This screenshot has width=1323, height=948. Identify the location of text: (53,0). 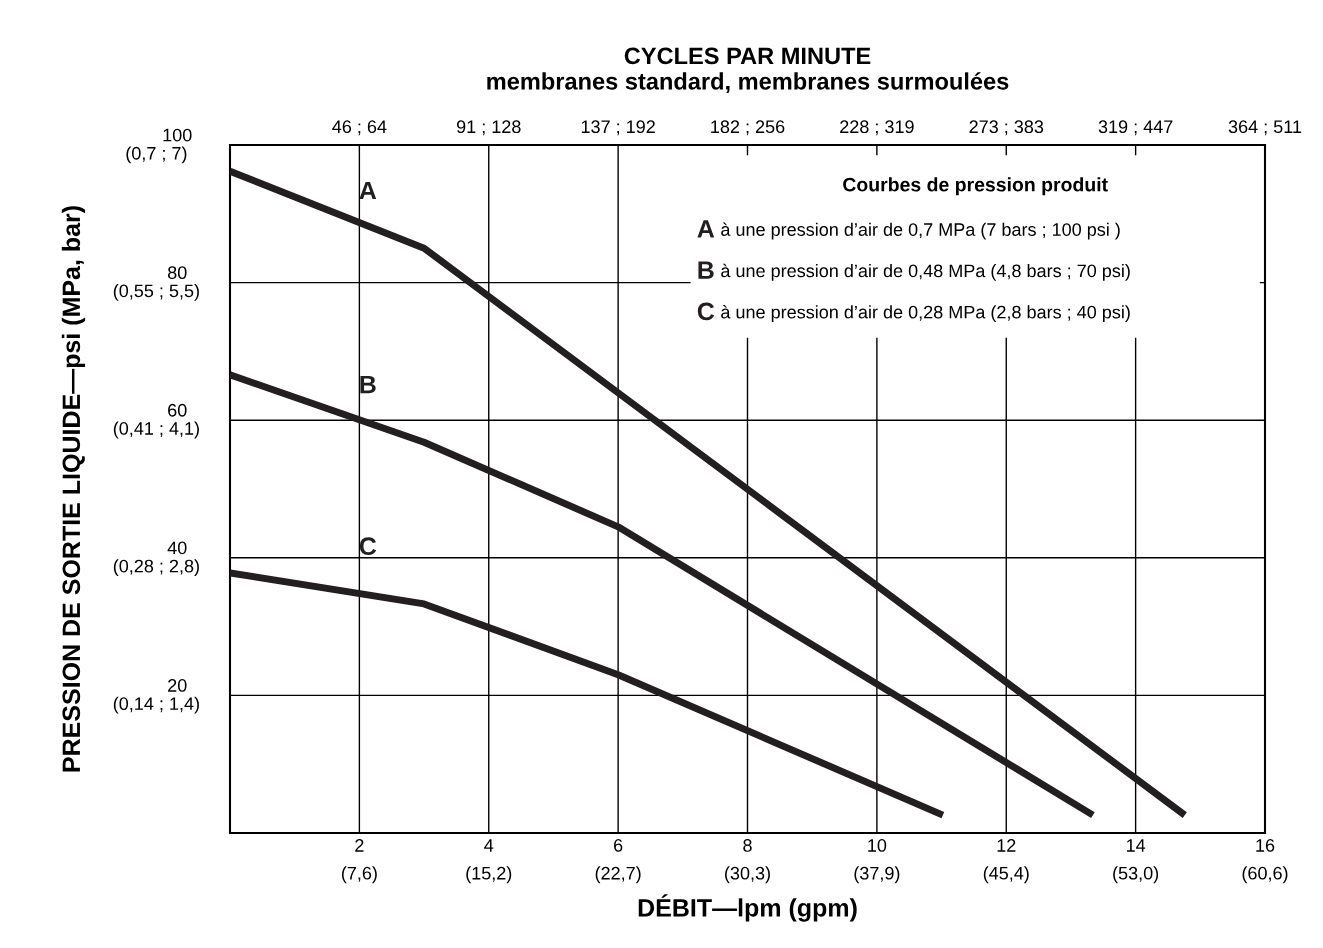
(1136, 875).